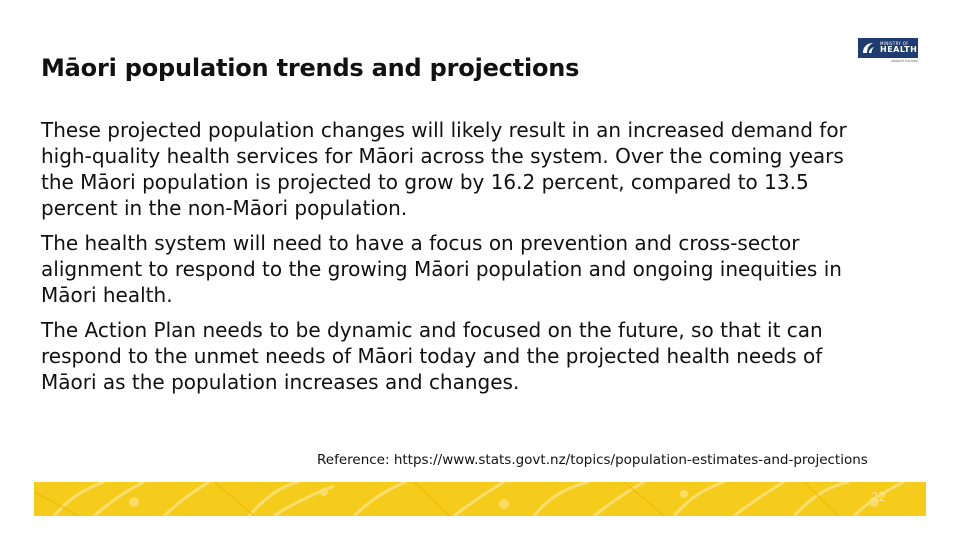 The width and height of the screenshot is (960, 540). What do you see at coordinates (310, 68) in the screenshot?
I see `slide-title: Māori population trends and projections` at bounding box center [310, 68].